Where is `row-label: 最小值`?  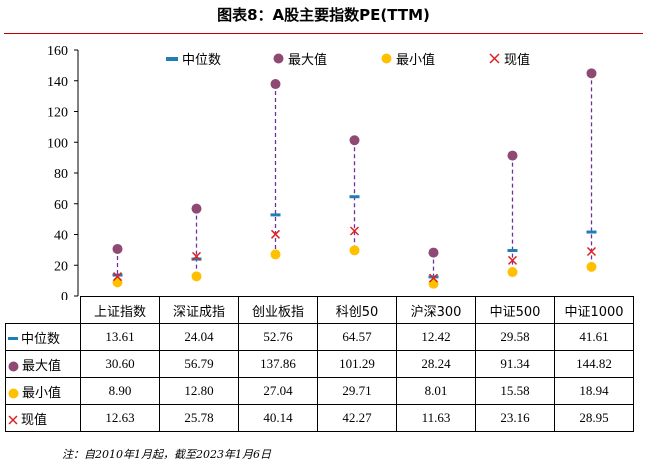 row-label: 最小值 is located at coordinates (43, 391).